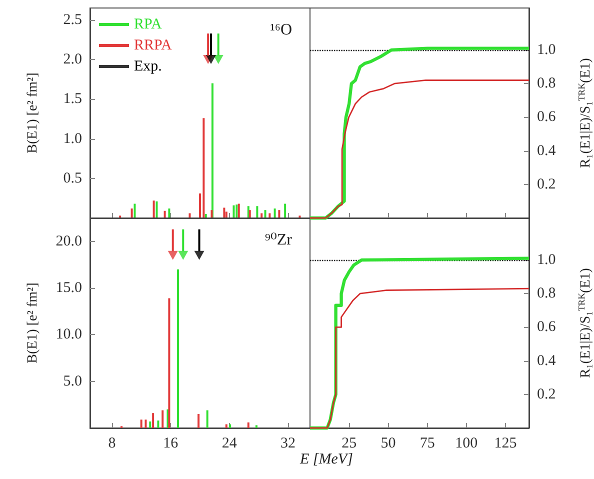  What do you see at coordinates (72, 381) in the screenshot?
I see `y-tick-label: 5.0` at bounding box center [72, 381].